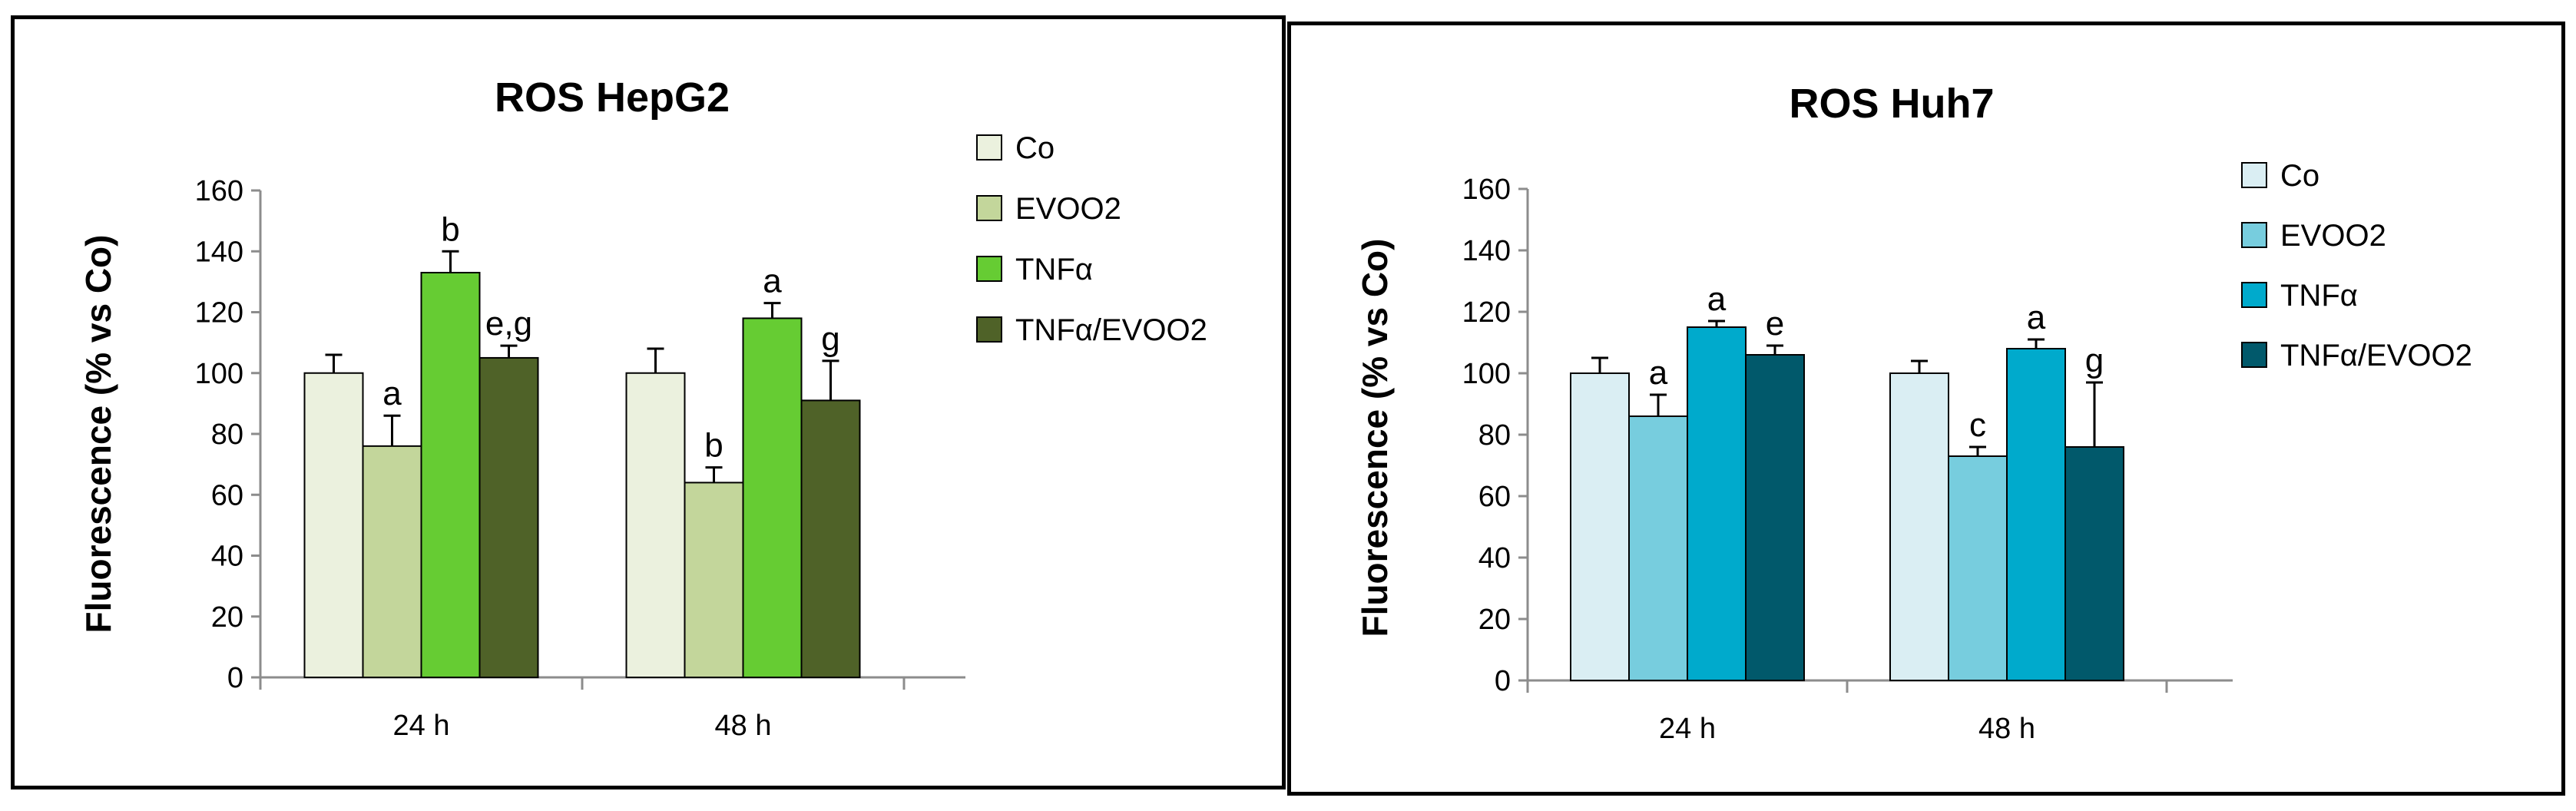 This screenshot has width=2576, height=811. What do you see at coordinates (1891, 104) in the screenshot?
I see `chart-title: ROS Huh7` at bounding box center [1891, 104].